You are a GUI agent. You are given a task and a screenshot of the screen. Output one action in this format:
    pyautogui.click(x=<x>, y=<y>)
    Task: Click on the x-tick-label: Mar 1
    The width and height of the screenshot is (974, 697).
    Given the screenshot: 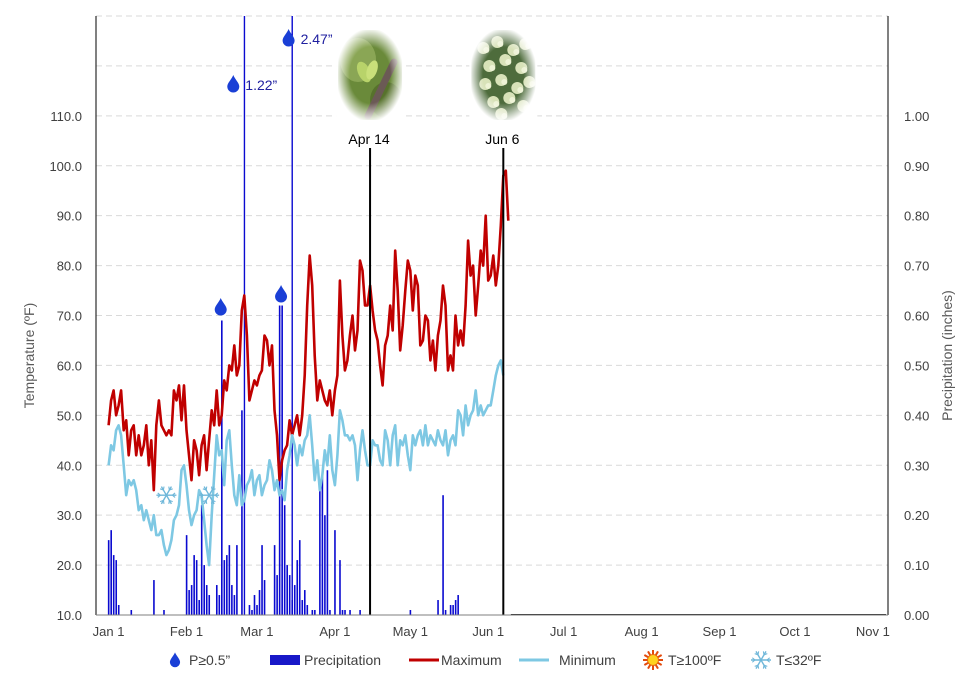 What is the action you would take?
    pyautogui.click(x=256, y=631)
    